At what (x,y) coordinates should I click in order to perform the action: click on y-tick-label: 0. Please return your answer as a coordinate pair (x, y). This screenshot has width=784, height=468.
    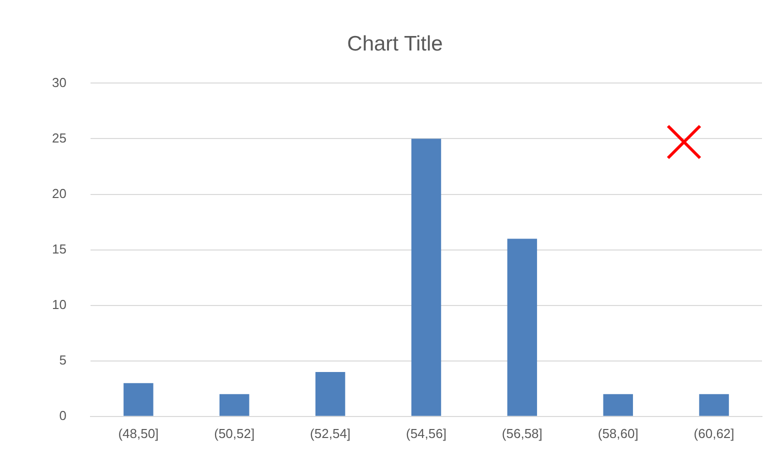
    Looking at the image, I should click on (62, 415).